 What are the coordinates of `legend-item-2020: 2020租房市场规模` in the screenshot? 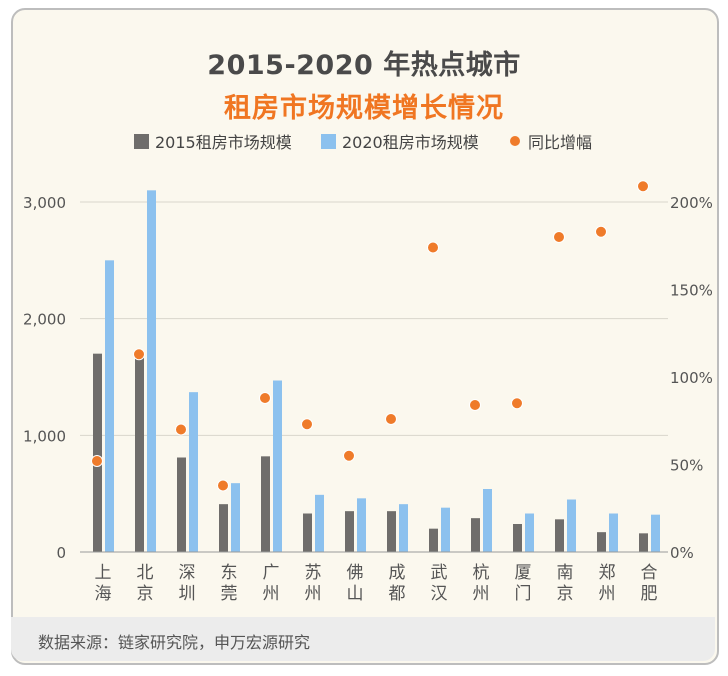 It's located at (400, 141).